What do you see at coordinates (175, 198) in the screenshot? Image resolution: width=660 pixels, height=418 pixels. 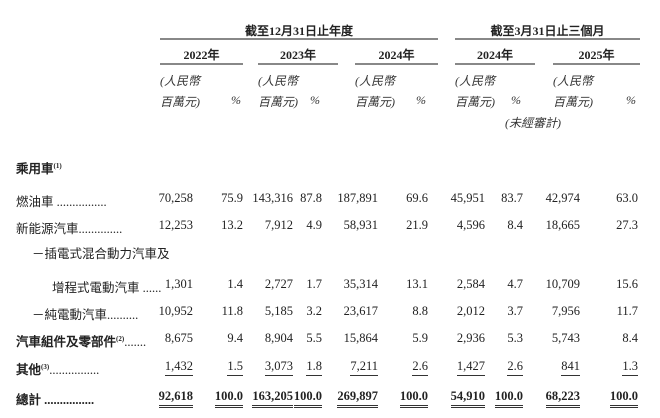 I see `amount-cell: 70,258` at bounding box center [175, 198].